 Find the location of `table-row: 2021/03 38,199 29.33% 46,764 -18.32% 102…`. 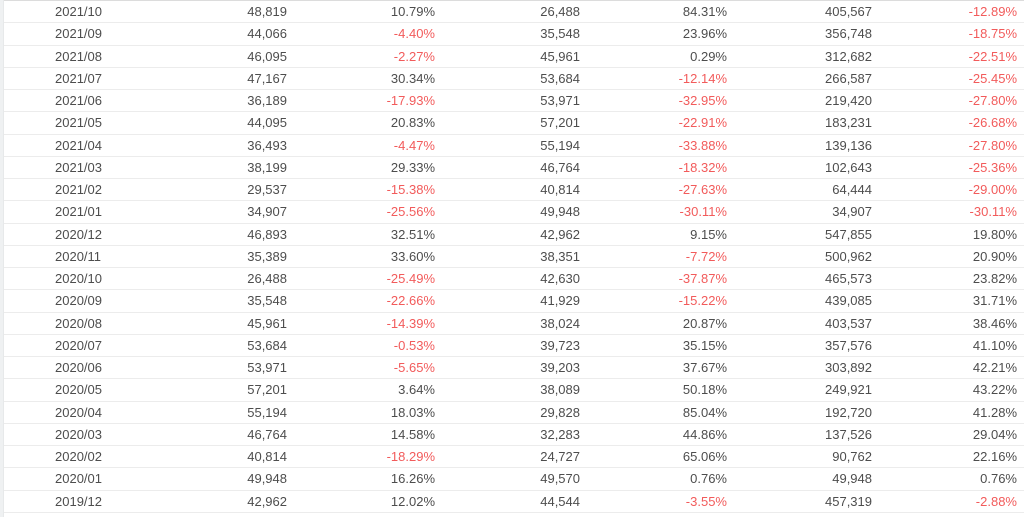

table-row: 2021/03 38,199 29.33% 46,764 -18.32% 102… is located at coordinates (514, 167).